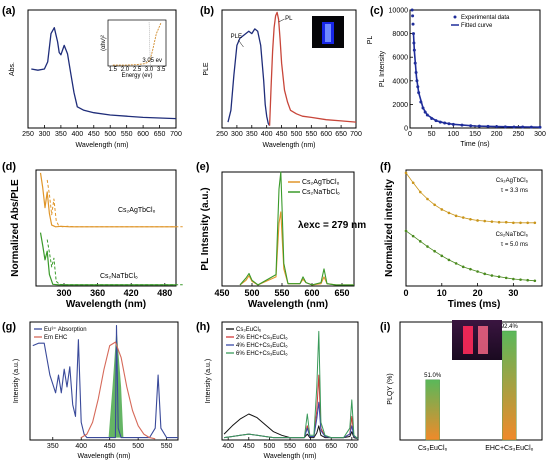 This screenshot has height=469, width=550. Describe the element at coordinates (207, 11) in the screenshot. I see `panel-label: (b)` at that location.